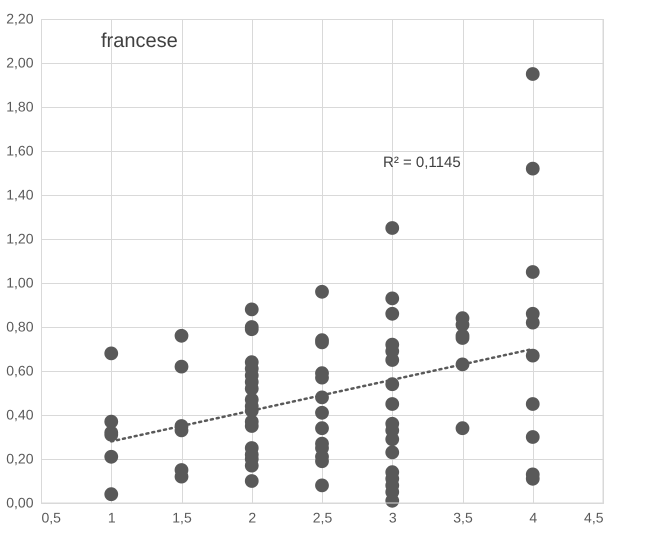 This screenshot has height=547, width=659. What do you see at coordinates (20, 282) in the screenshot?
I see `y-tick-label: 1,00` at bounding box center [20, 282].